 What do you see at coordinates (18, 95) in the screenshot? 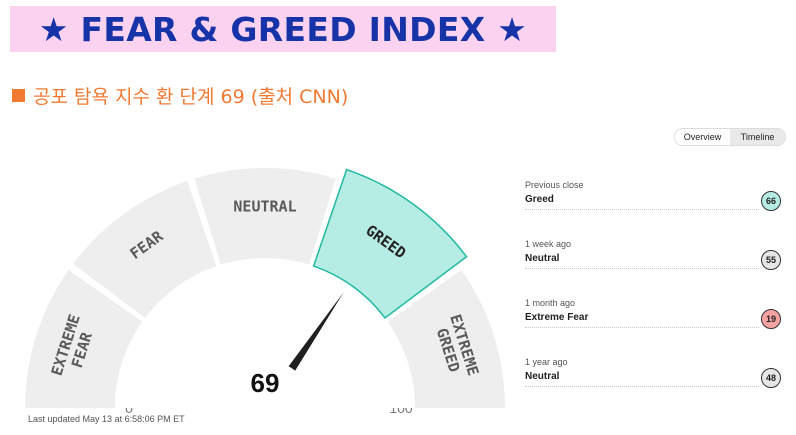
I see `square-bullet-icon` at bounding box center [18, 95].